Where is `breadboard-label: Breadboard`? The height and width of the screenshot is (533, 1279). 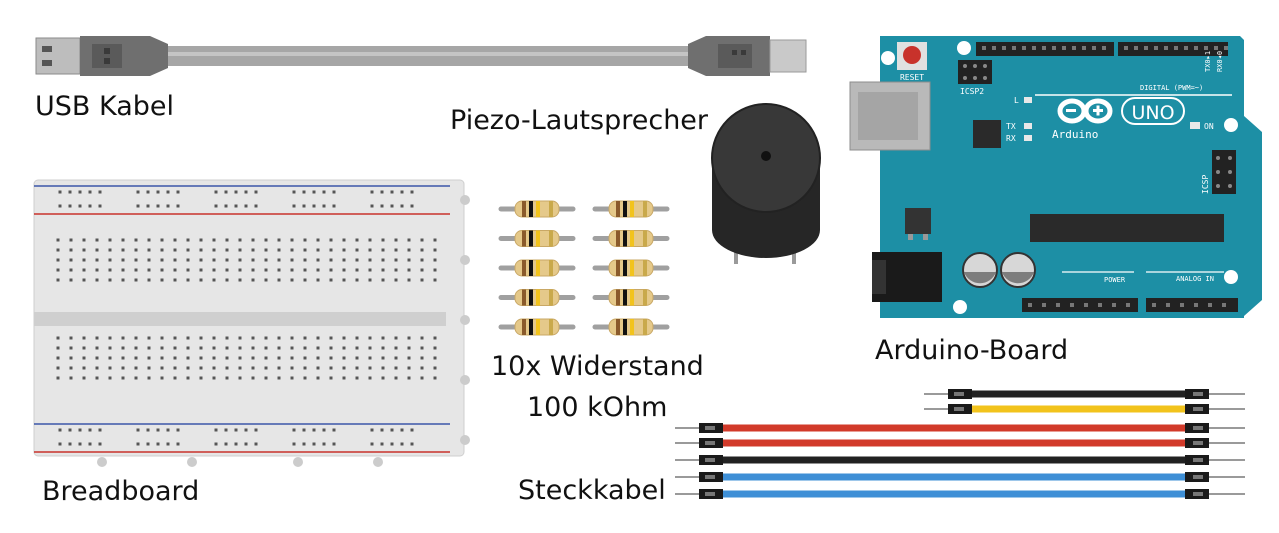
breadboard-label: Breadboard is located at coordinates (121, 491).